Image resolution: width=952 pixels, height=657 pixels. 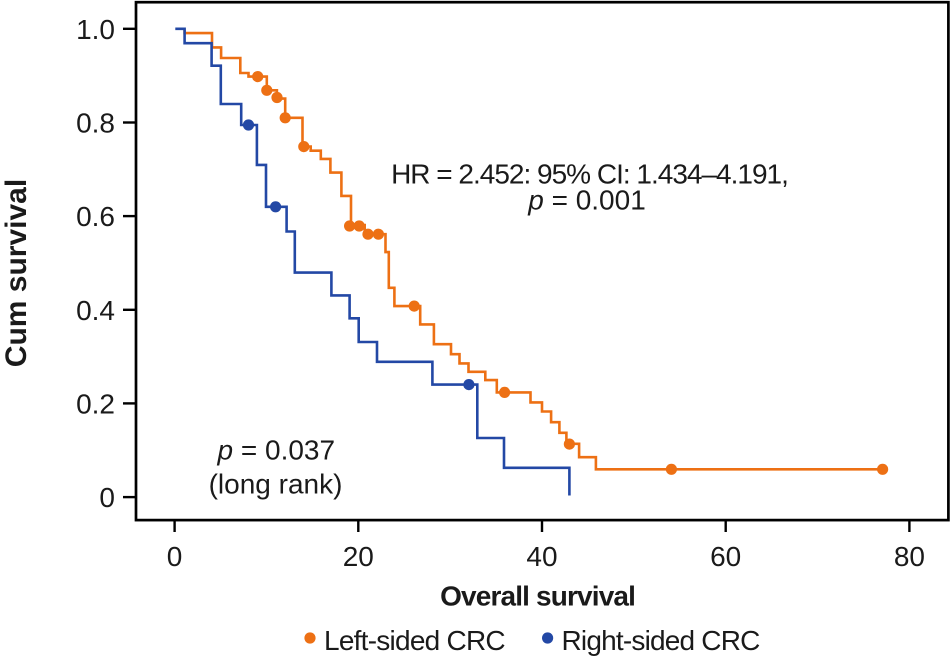 What do you see at coordinates (276, 484) in the screenshot?
I see `svg-text: (long rank)` at bounding box center [276, 484].